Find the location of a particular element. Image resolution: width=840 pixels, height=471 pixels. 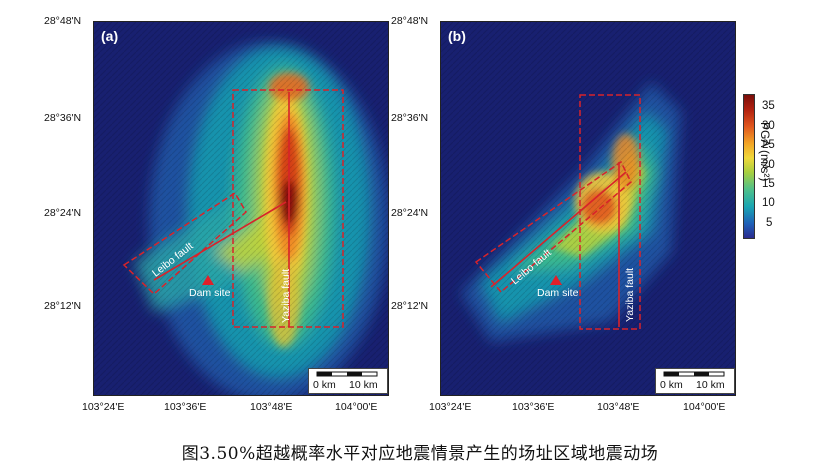

colorbar-tick-10: 10 is located at coordinates (768, 203).